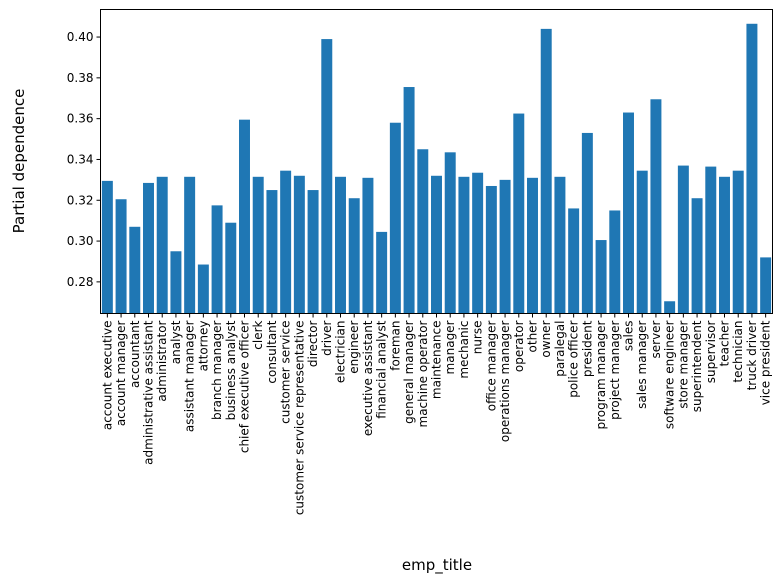  What do you see at coordinates (464, 350) in the screenshot?
I see `x-tick-label: mechanic` at bounding box center [464, 350].